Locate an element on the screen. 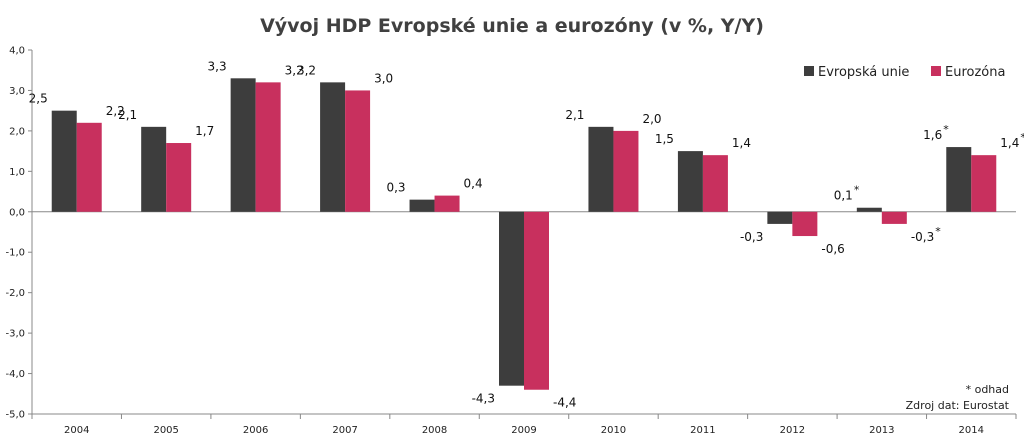 This screenshot has height=441, width=1024. x-tick-label: 2005 is located at coordinates (165, 430).